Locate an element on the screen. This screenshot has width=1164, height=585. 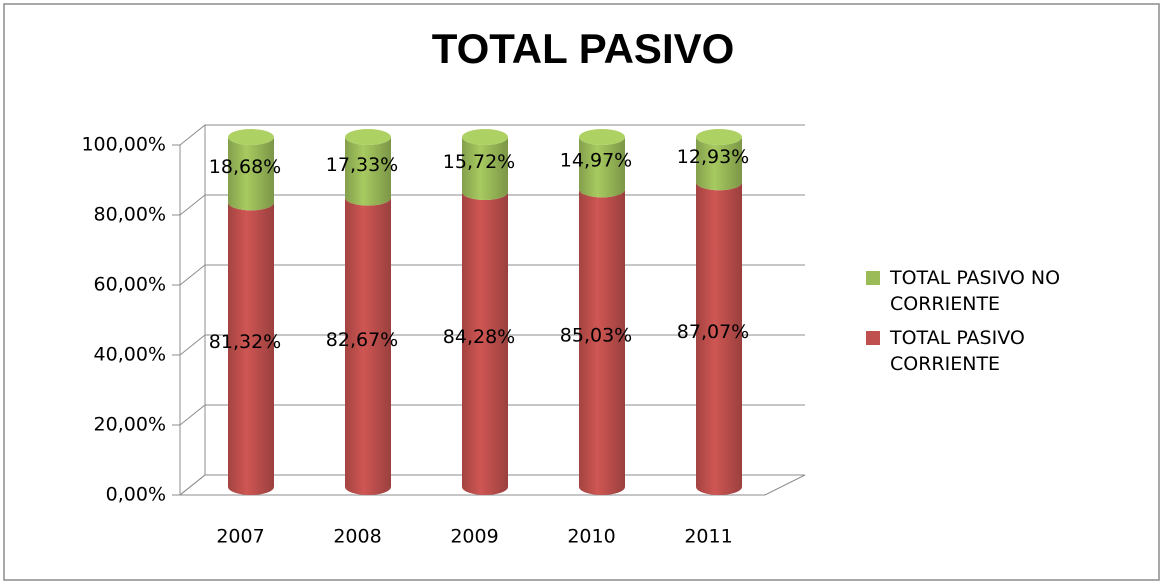
data-label: 84,28% is located at coordinates (479, 337).